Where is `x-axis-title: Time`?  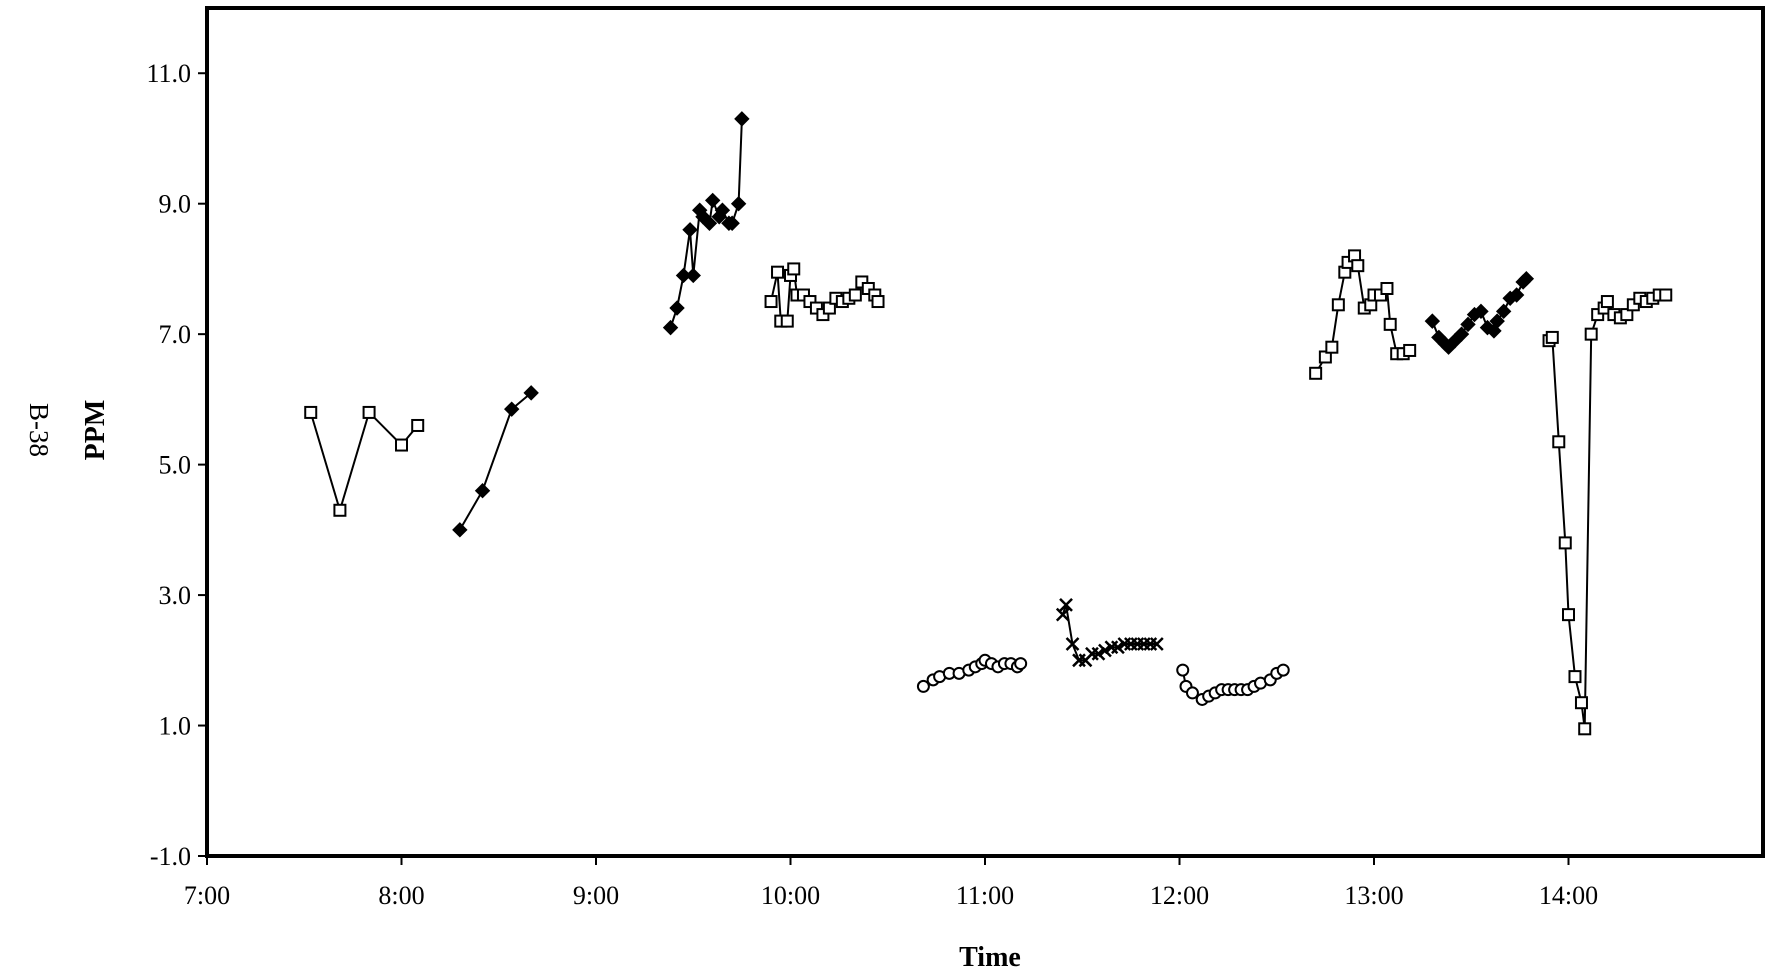 x-axis-title: Time is located at coordinates (990, 957).